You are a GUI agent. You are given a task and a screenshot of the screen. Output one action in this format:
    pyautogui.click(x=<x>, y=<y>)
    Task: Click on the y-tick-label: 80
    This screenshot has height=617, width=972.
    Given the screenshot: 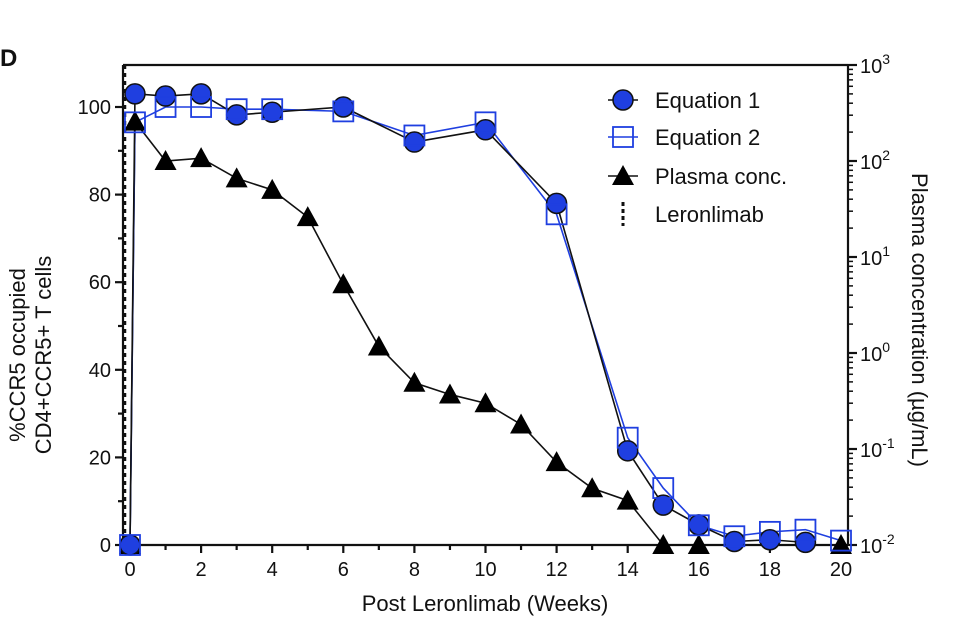 What is the action you would take?
    pyautogui.click(x=100, y=196)
    